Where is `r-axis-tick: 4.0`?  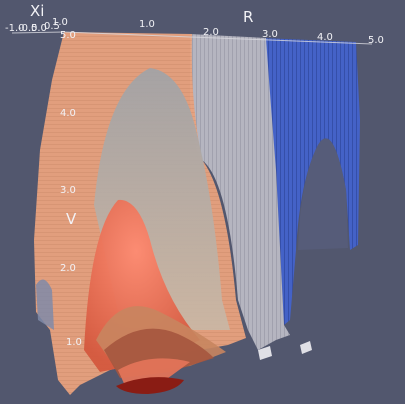 r-axis-tick: 4.0 is located at coordinates (325, 37).